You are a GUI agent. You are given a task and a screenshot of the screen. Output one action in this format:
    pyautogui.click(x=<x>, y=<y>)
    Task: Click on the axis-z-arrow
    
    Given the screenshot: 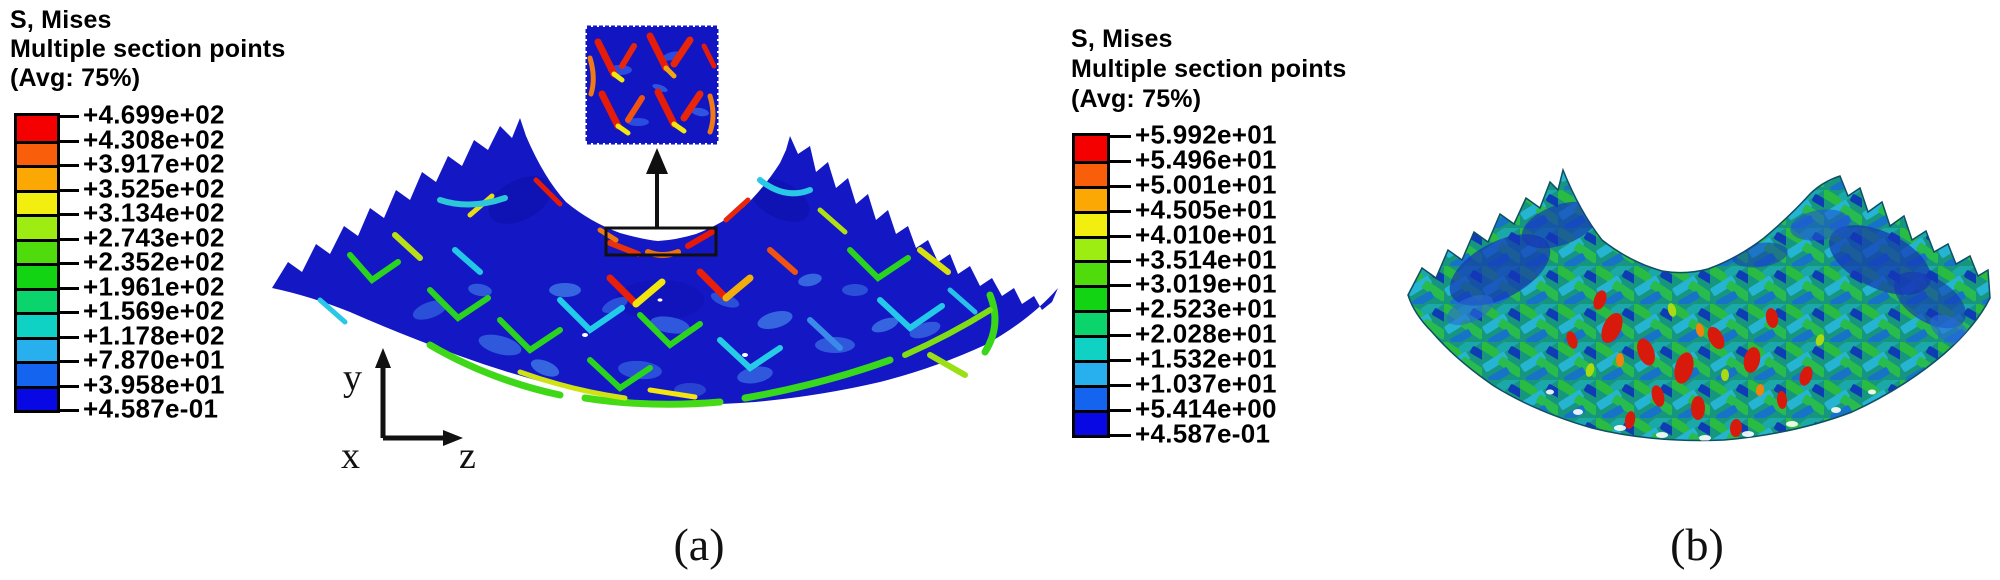 What is the action you would take?
    pyautogui.click(x=423, y=438)
    